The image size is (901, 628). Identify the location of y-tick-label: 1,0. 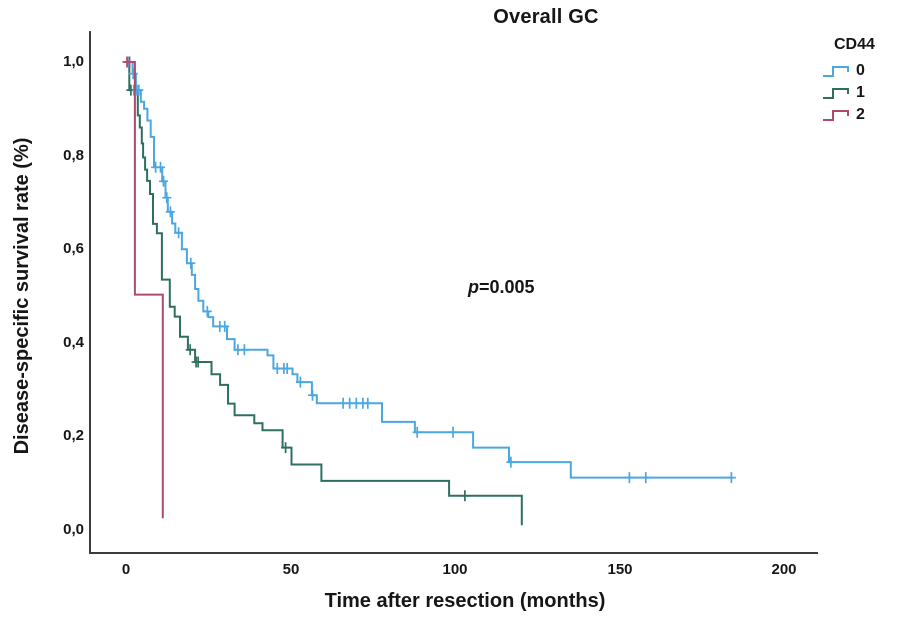
(73, 61).